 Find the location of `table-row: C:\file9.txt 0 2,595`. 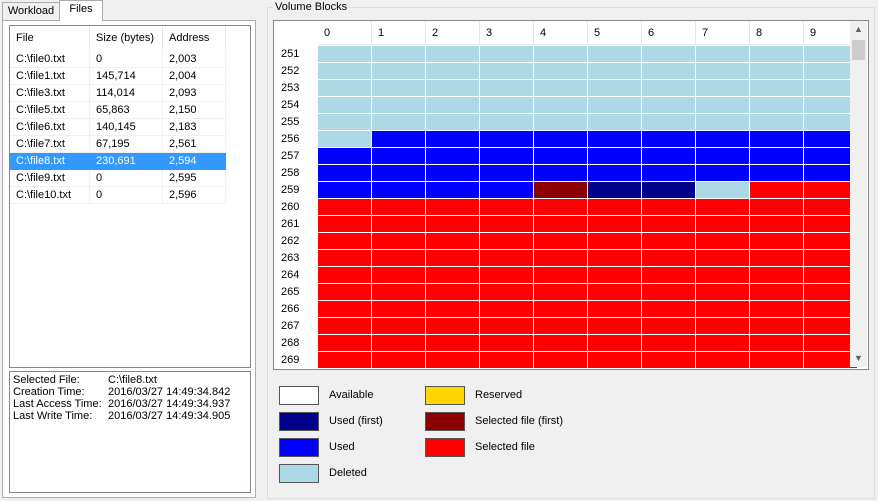

table-row: C:\file9.txt 0 2,595 is located at coordinates (130, 178).